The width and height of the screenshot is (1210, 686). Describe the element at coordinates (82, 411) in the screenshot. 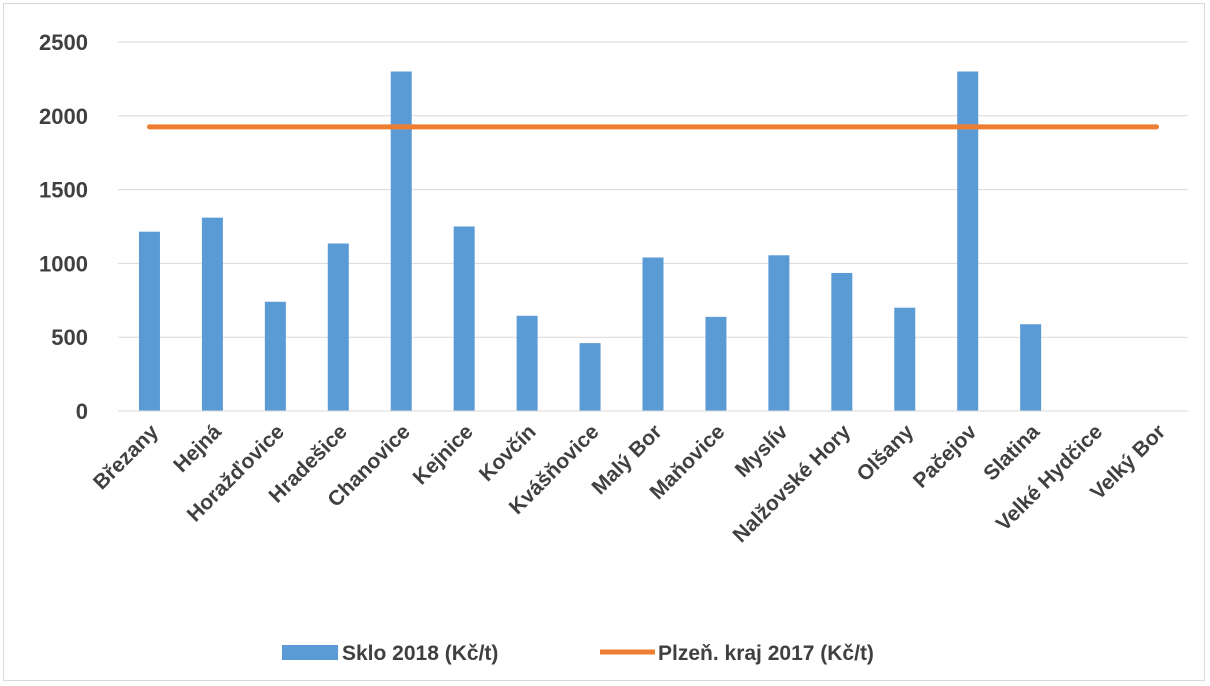

I see `y-tick-label: 0` at that location.